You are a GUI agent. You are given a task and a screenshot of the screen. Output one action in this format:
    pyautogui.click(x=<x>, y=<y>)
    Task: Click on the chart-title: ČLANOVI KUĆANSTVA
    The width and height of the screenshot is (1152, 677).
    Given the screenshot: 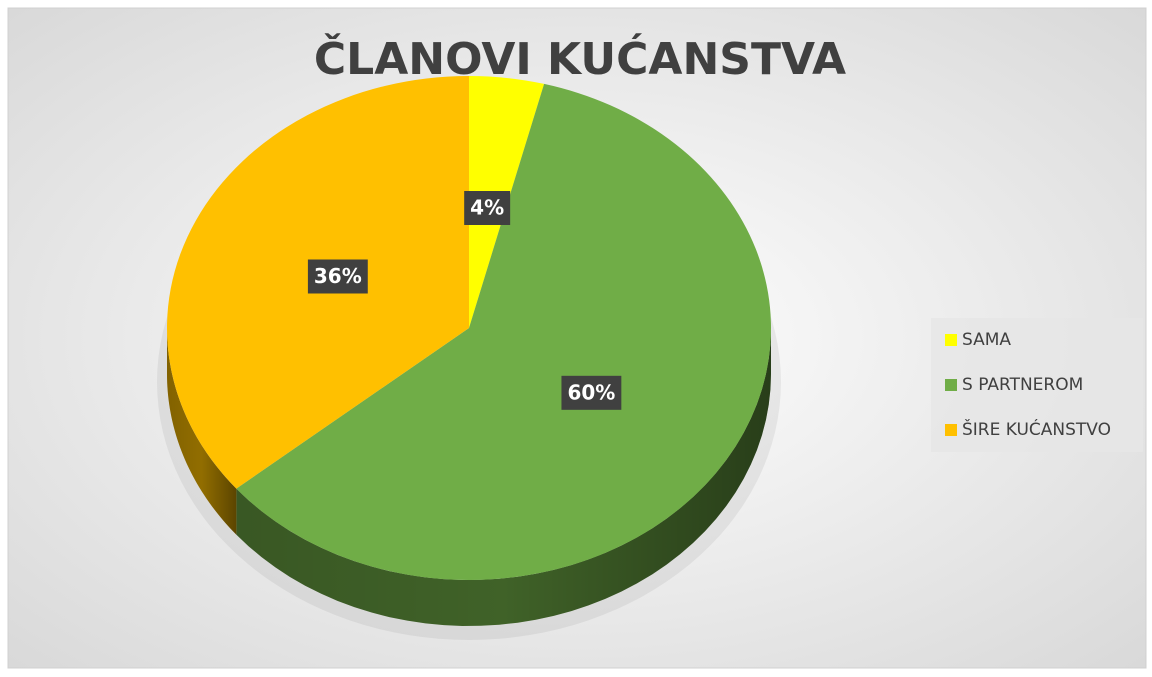 What is the action you would take?
    pyautogui.click(x=580, y=58)
    